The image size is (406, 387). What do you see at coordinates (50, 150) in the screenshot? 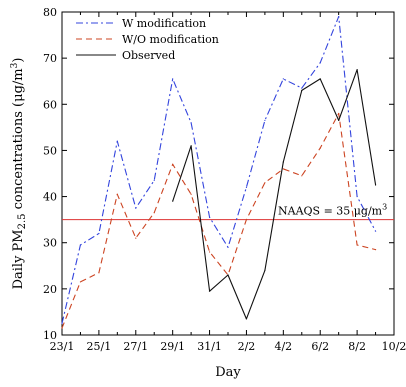
I see `y-tick-label: 50` at bounding box center [50, 150].